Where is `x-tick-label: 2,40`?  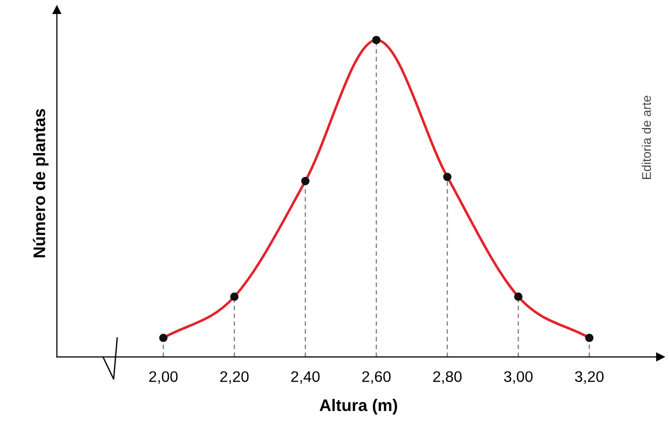 x-tick-label: 2,40 is located at coordinates (305, 377).